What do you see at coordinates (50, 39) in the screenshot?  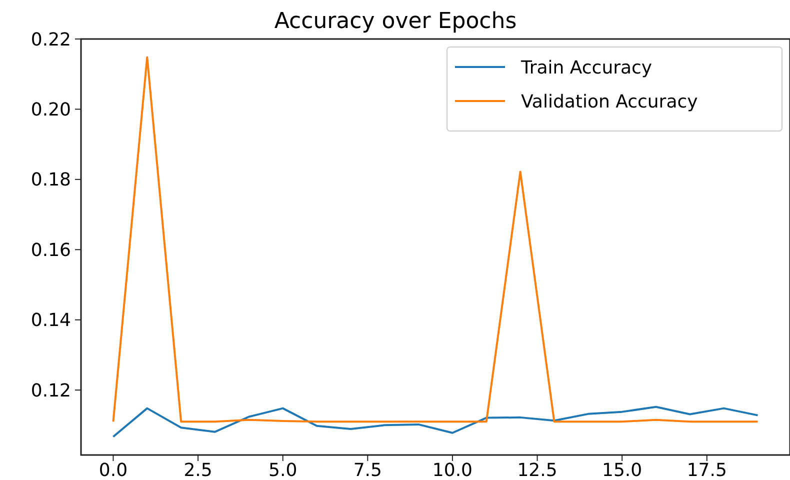 I see `y-tick-label: 0.22` at bounding box center [50, 39].